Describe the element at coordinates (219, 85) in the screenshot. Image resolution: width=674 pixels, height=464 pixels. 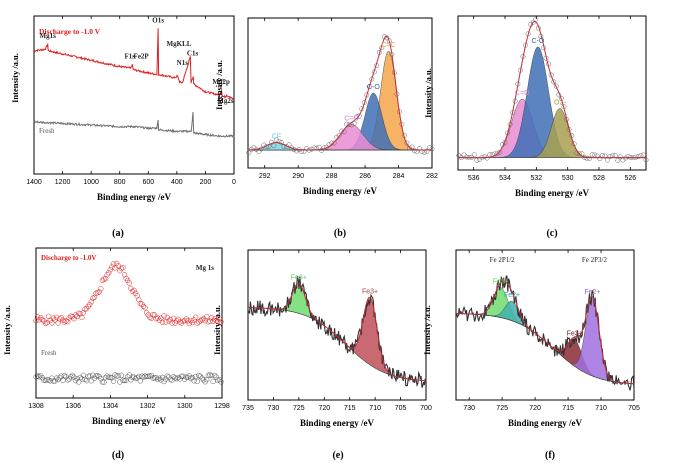
I see `y-axis-label: Intensity /a.u.` at that location.